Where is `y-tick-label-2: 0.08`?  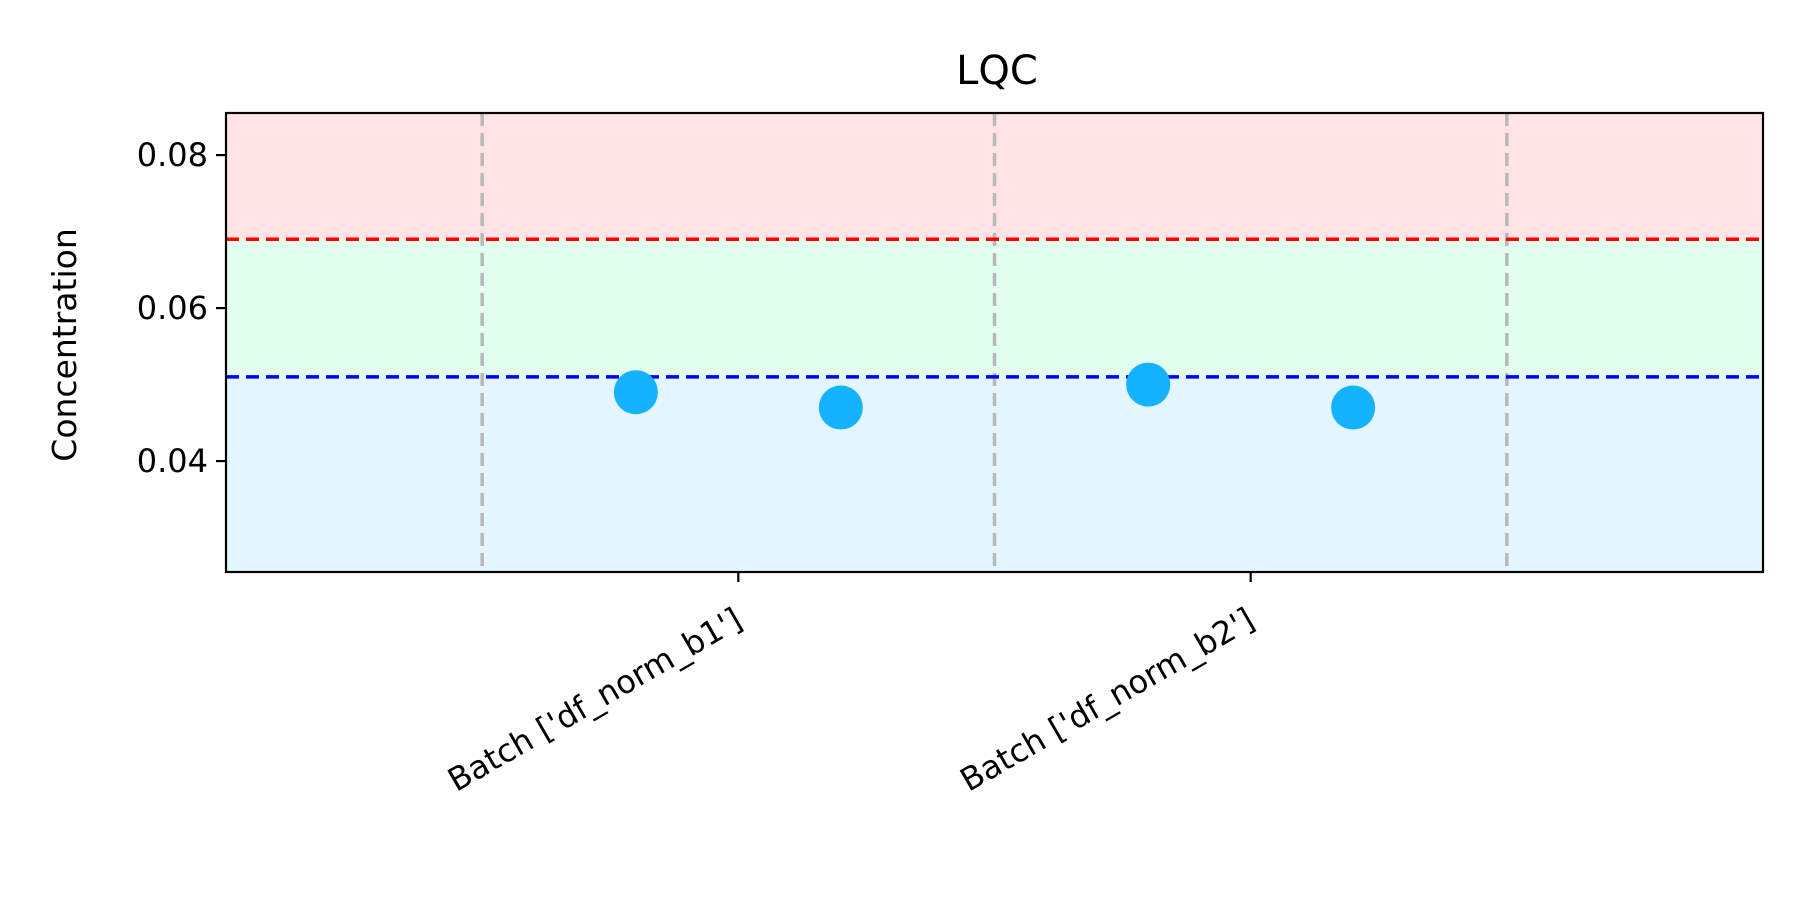 y-tick-label-2: 0.08 is located at coordinates (172, 155).